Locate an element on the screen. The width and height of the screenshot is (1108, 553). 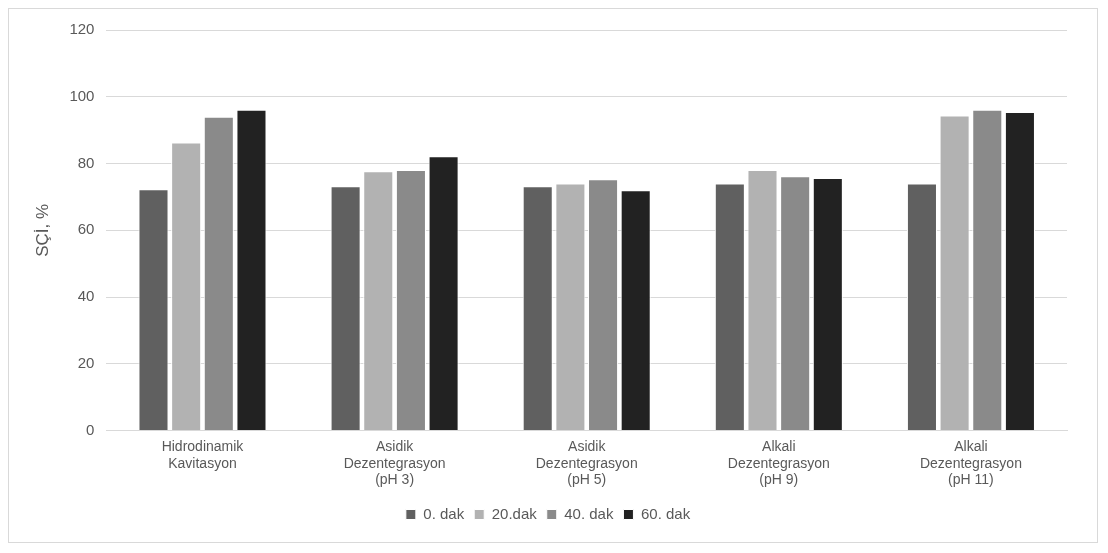
x-tick-label: Alkali Dezentegrasyon (pH 9) is located at coordinates (778, 462).